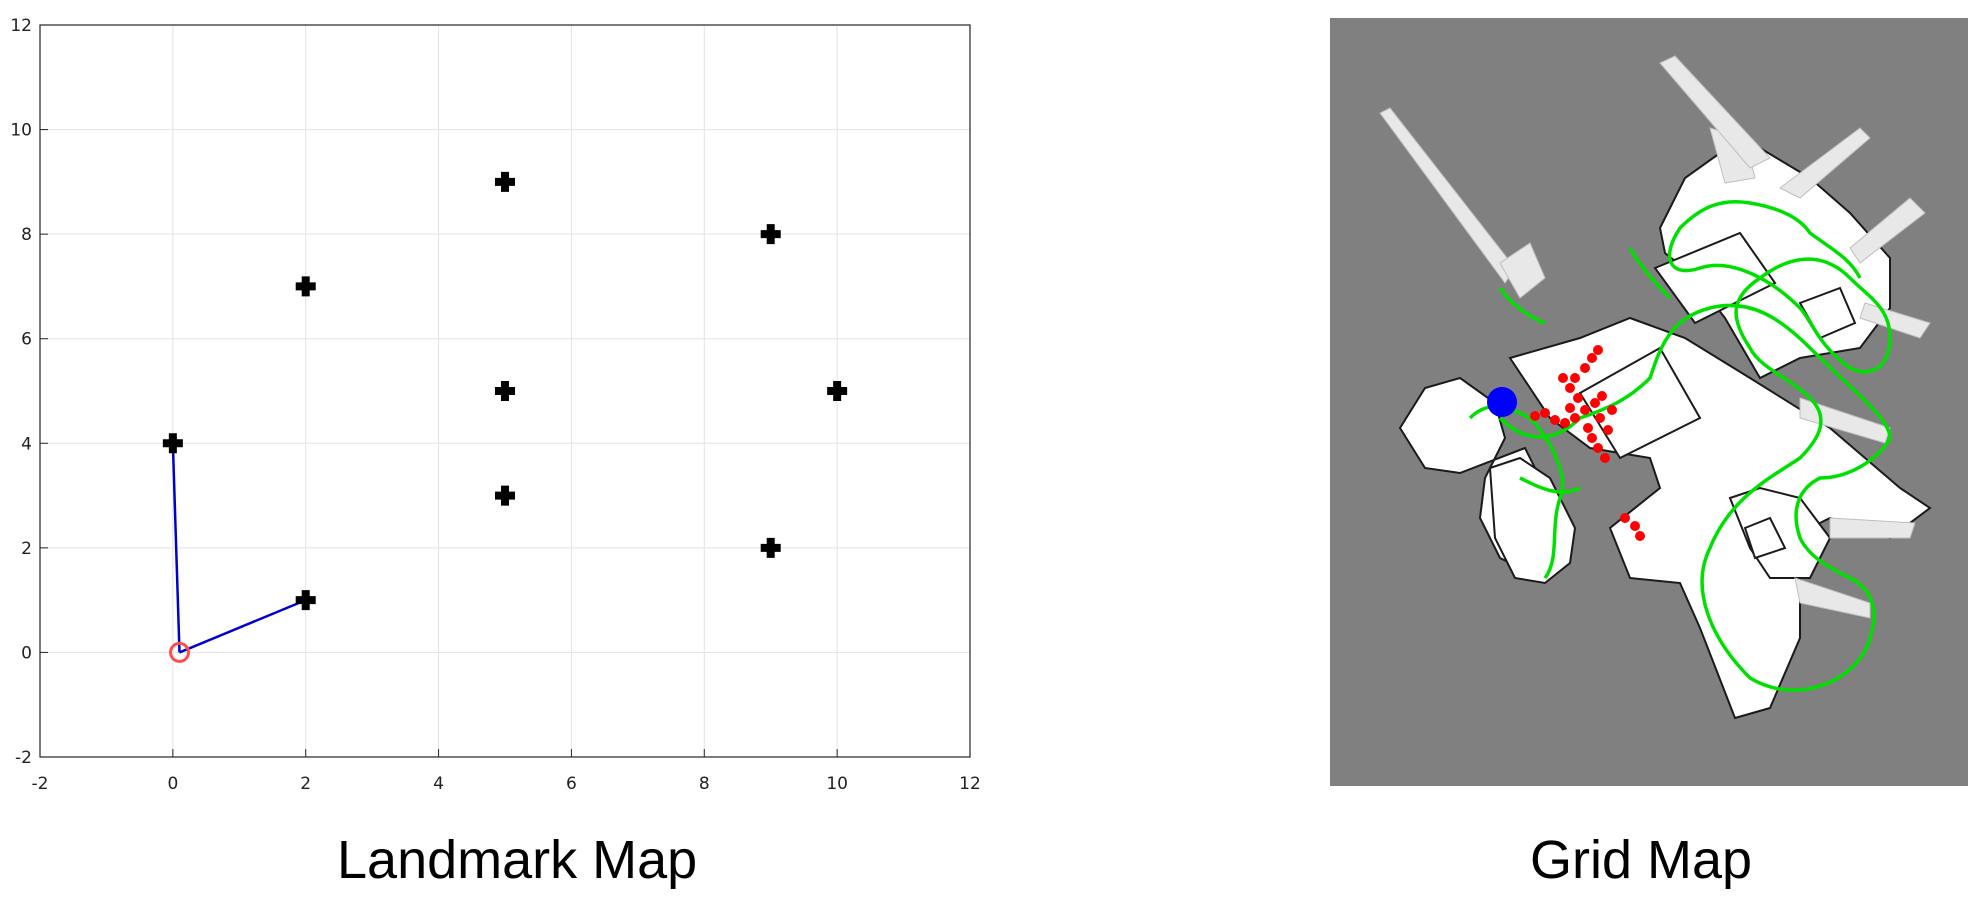 The image size is (1968, 904). Describe the element at coordinates (970, 784) in the screenshot. I see `x-tick-label: 12` at that location.